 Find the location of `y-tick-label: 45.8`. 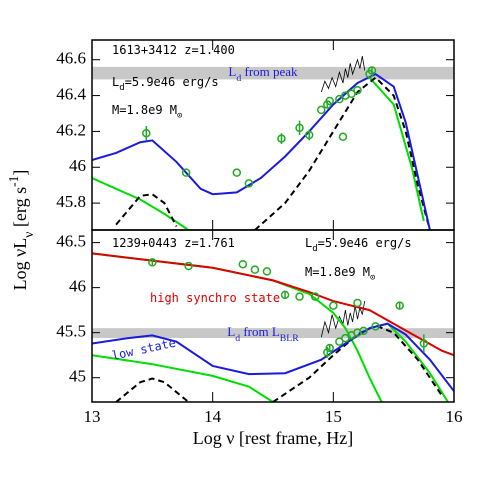

y-tick-label: 45.8 is located at coordinates (71, 201).